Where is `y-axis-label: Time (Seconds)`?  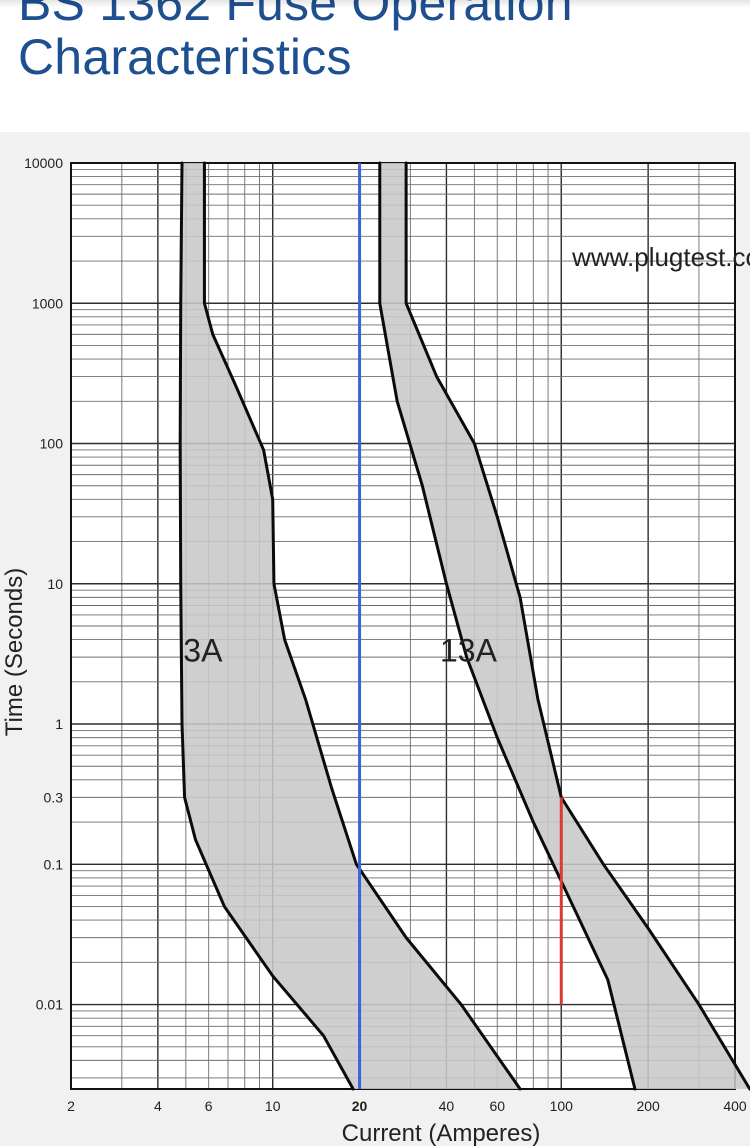
y-axis-label: Time (Seconds) is located at coordinates (14, 652).